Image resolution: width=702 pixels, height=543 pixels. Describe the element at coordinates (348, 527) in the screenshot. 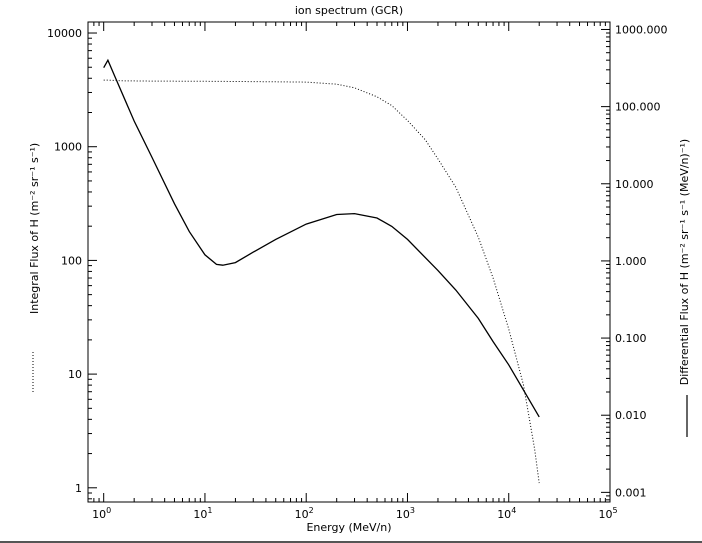

I see `x-axis-label: Energy (MeV/n)` at that location.